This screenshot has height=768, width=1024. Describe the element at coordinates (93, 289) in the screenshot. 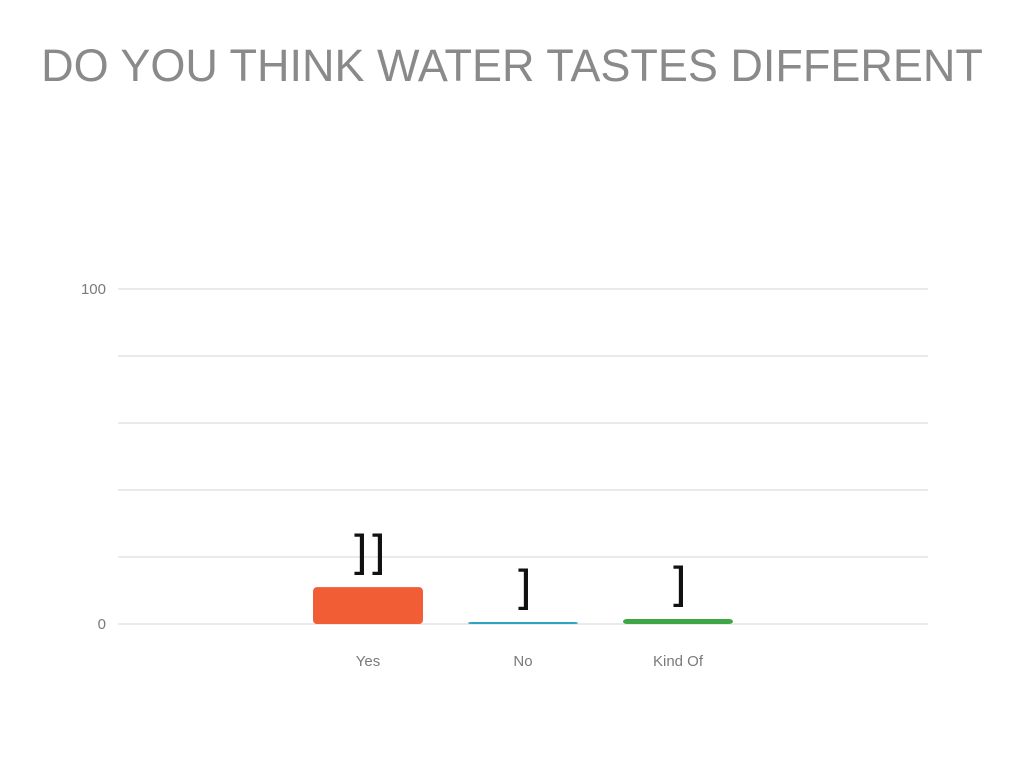

I see `y-tick-label: 100` at that location.